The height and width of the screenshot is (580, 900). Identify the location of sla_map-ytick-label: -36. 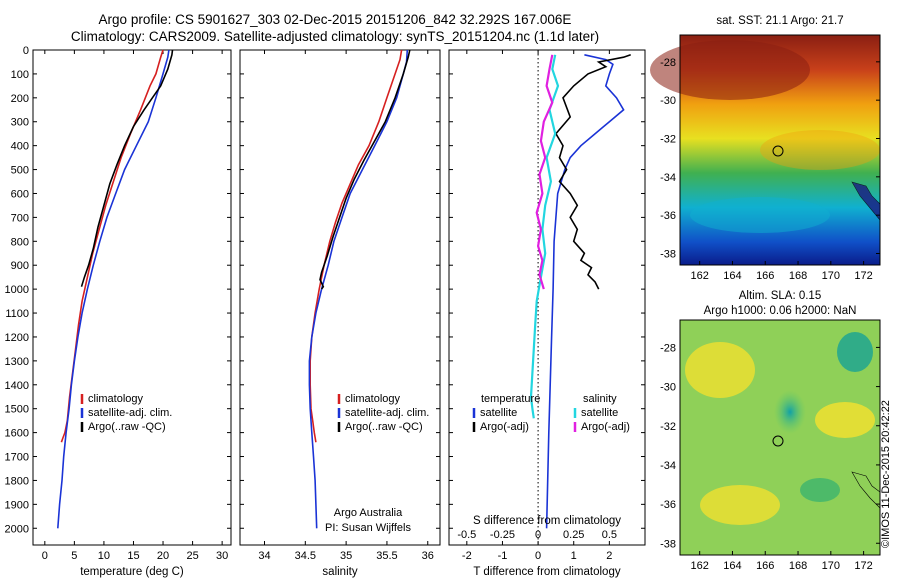
(668, 505).